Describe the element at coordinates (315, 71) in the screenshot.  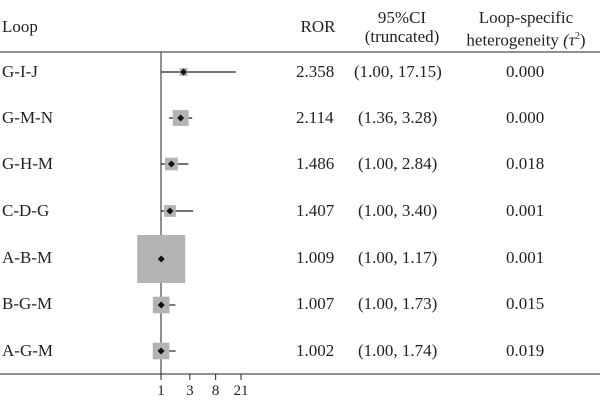
I see `row-ror: 2.358` at that location.